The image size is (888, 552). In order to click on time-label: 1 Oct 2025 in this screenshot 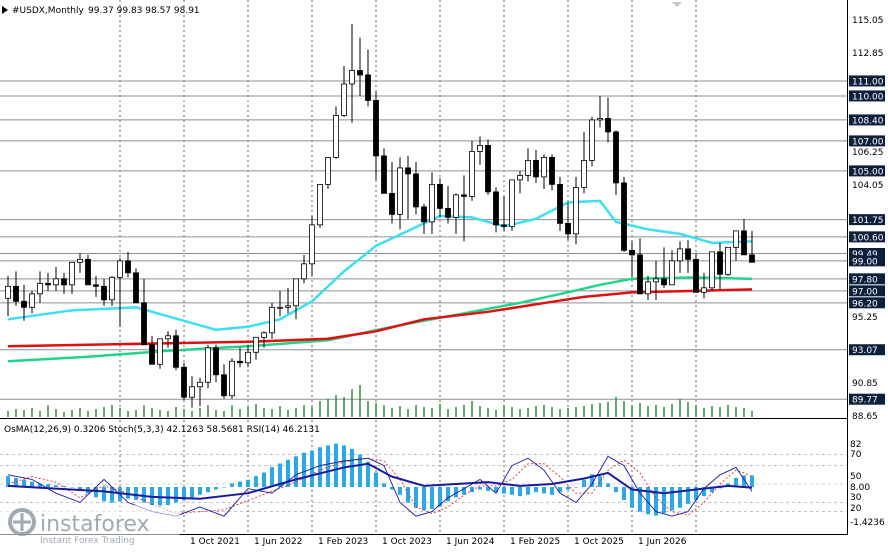, I will do `click(599, 542)`.